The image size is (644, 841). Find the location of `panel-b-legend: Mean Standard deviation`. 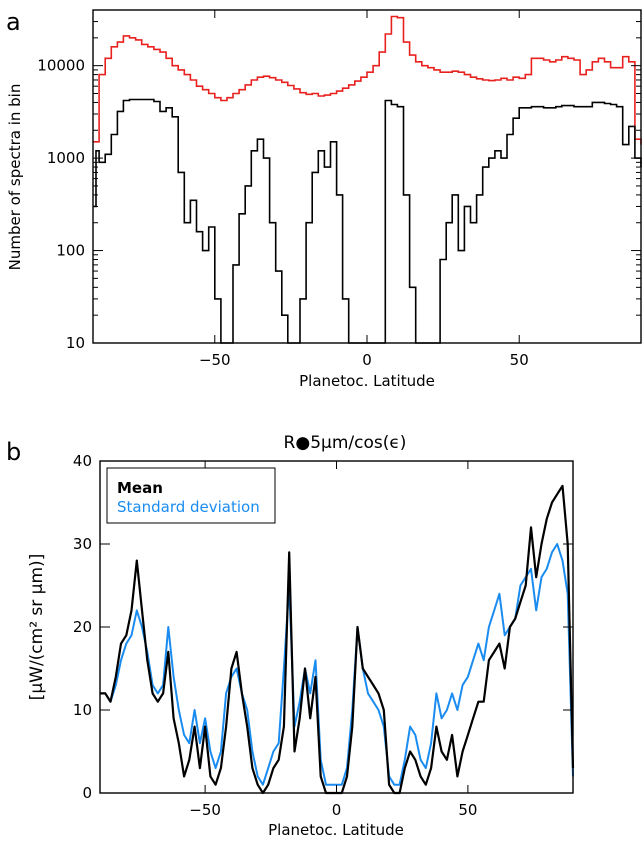

panel-b-legend: Mean Standard deviation is located at coordinates (191, 495).